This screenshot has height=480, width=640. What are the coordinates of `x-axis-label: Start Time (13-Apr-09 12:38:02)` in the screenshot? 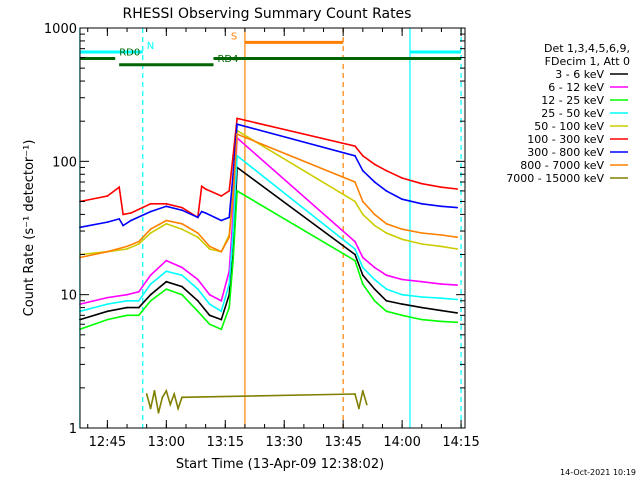 It's located at (280, 464).